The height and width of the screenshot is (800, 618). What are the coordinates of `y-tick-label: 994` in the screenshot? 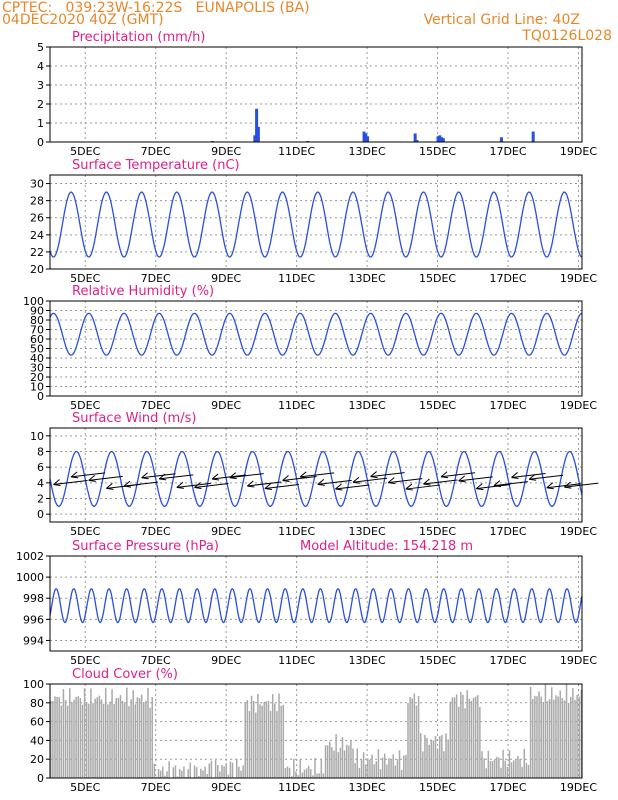 It's located at (33, 640).